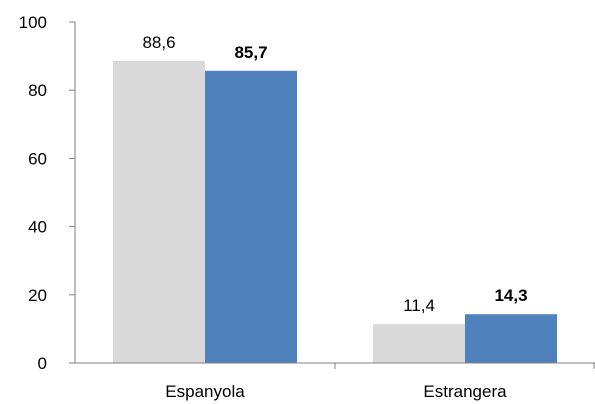  Describe the element at coordinates (465, 391) in the screenshot. I see `category-label-estrangera: Estrangera` at that location.